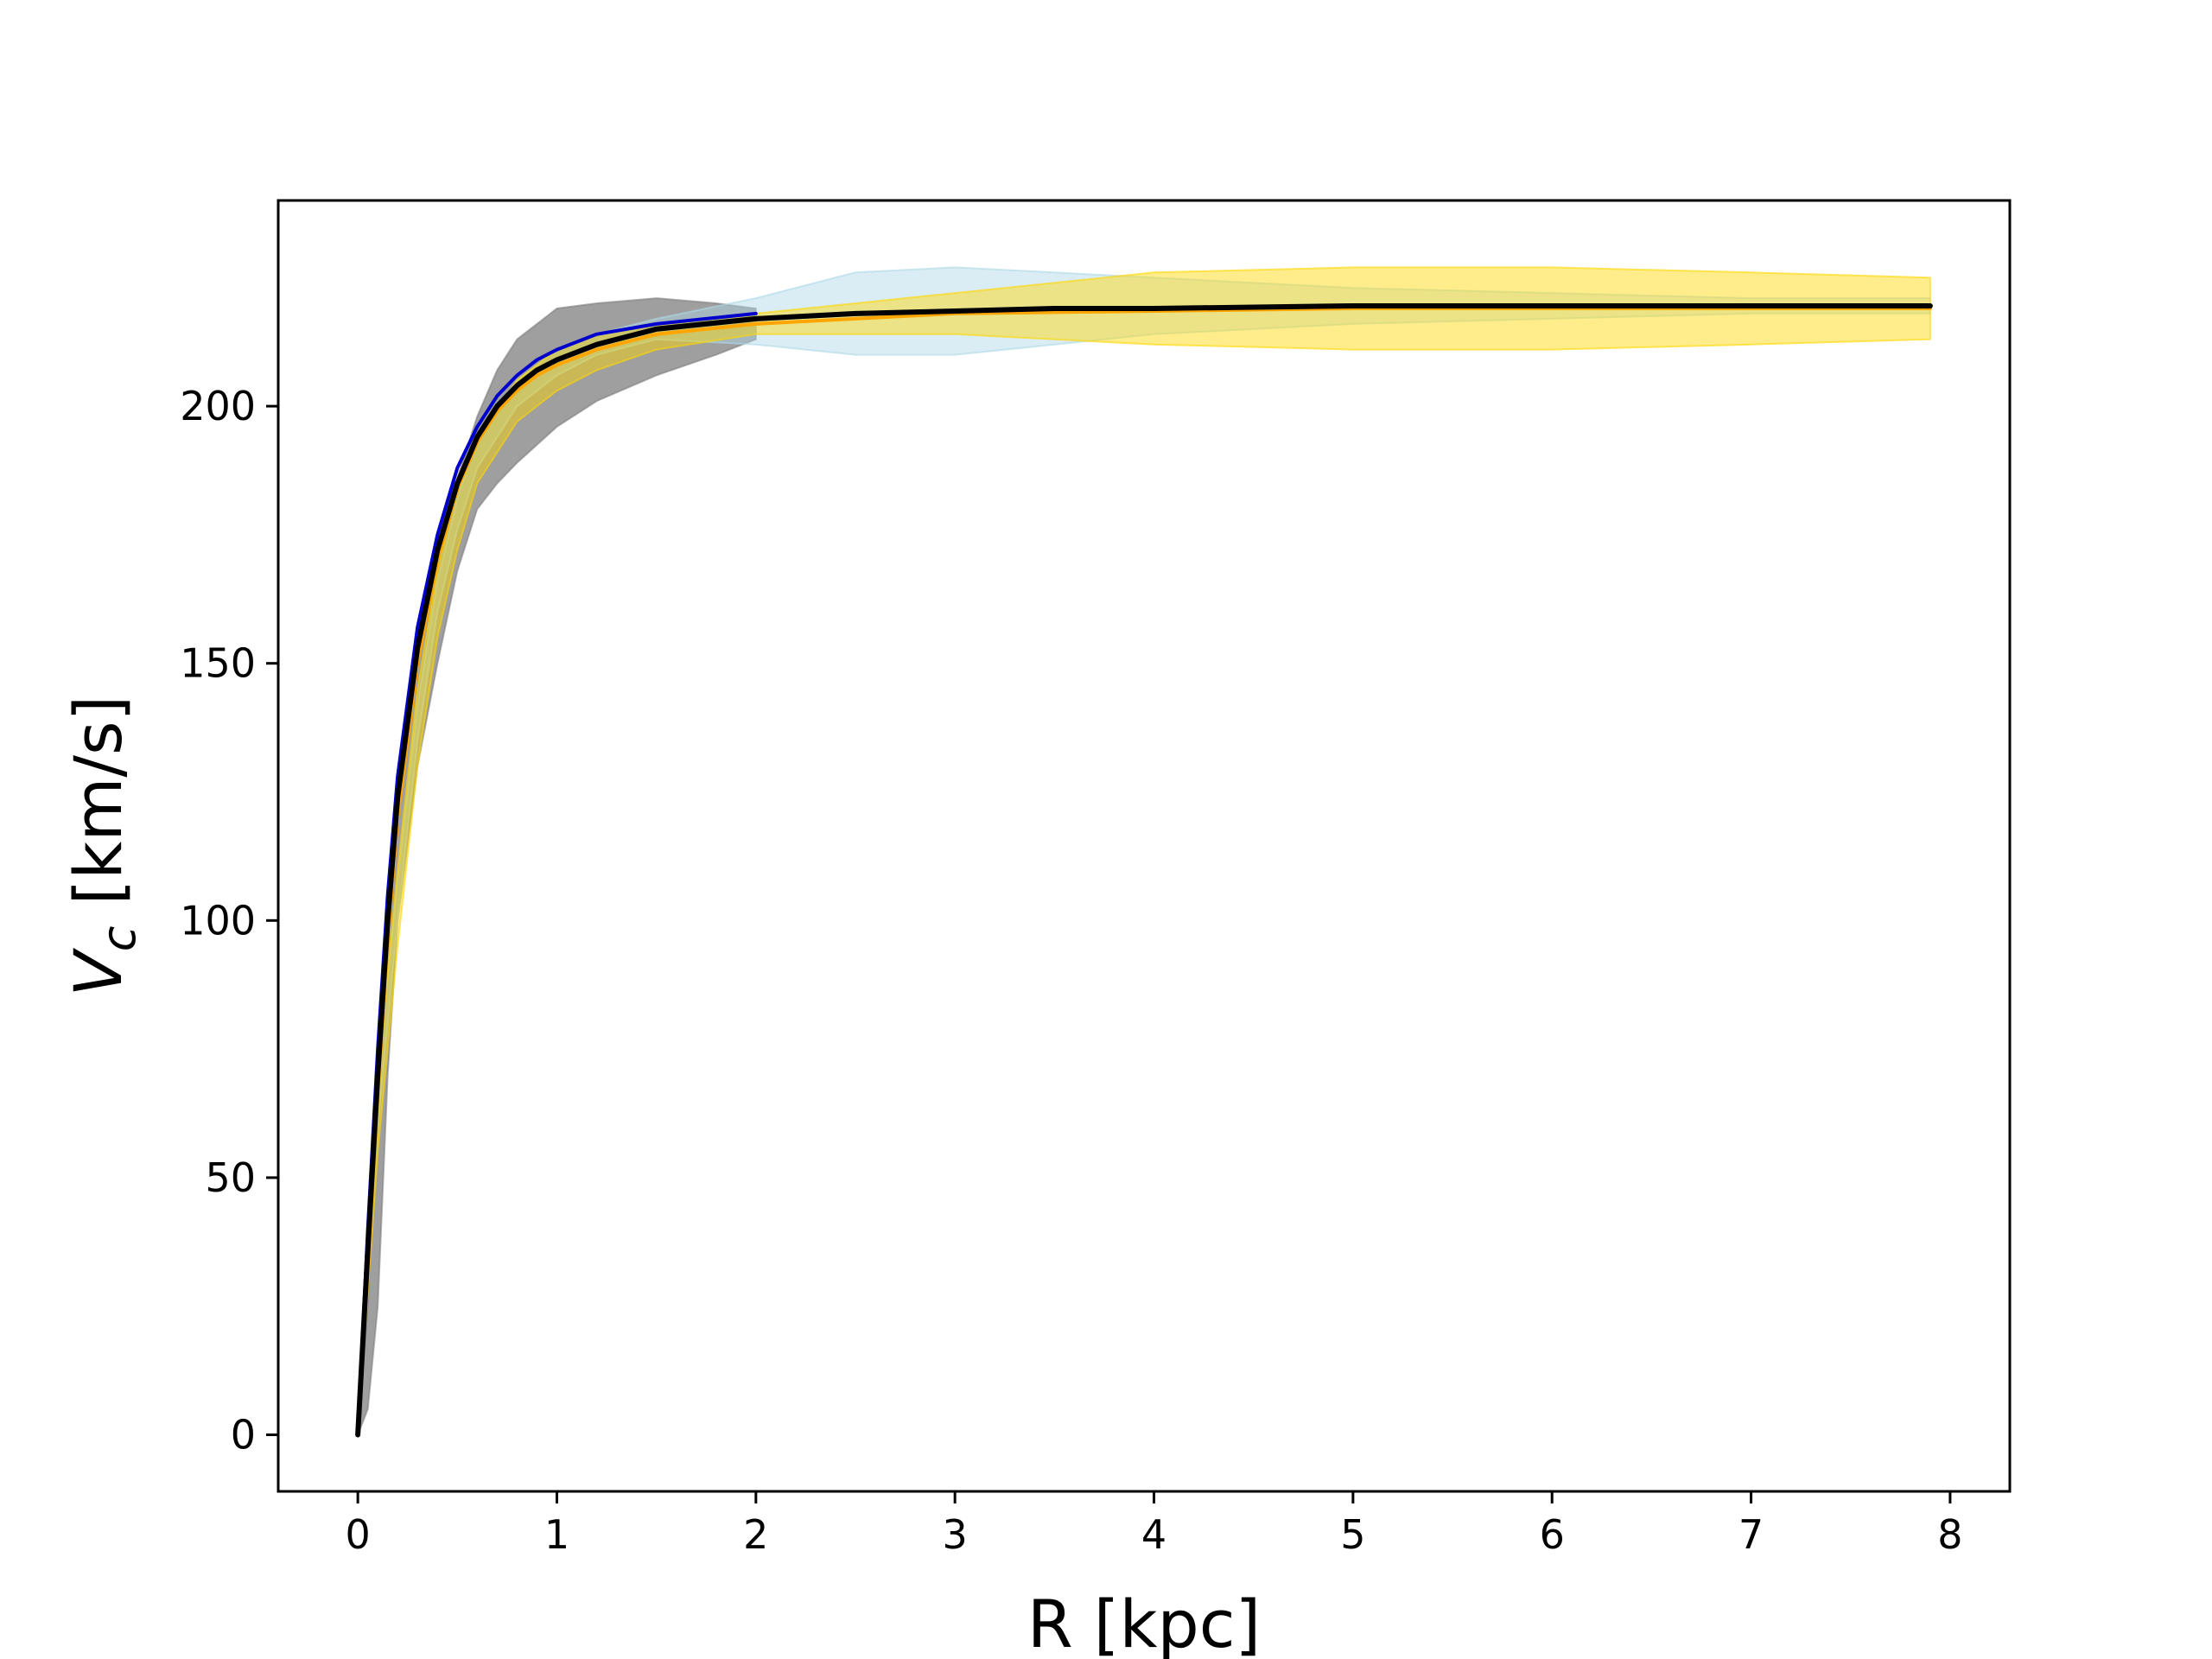 Image resolution: width=2212 pixels, height=1659 pixels. What do you see at coordinates (755, 1534) in the screenshot?
I see `x-tick-label: 2` at bounding box center [755, 1534].